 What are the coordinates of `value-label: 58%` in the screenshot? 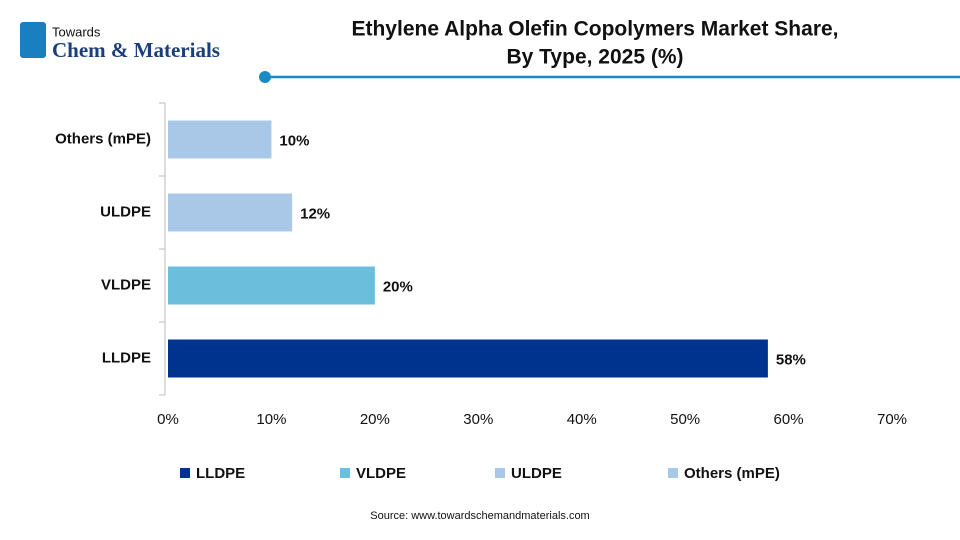 It's located at (791, 359).